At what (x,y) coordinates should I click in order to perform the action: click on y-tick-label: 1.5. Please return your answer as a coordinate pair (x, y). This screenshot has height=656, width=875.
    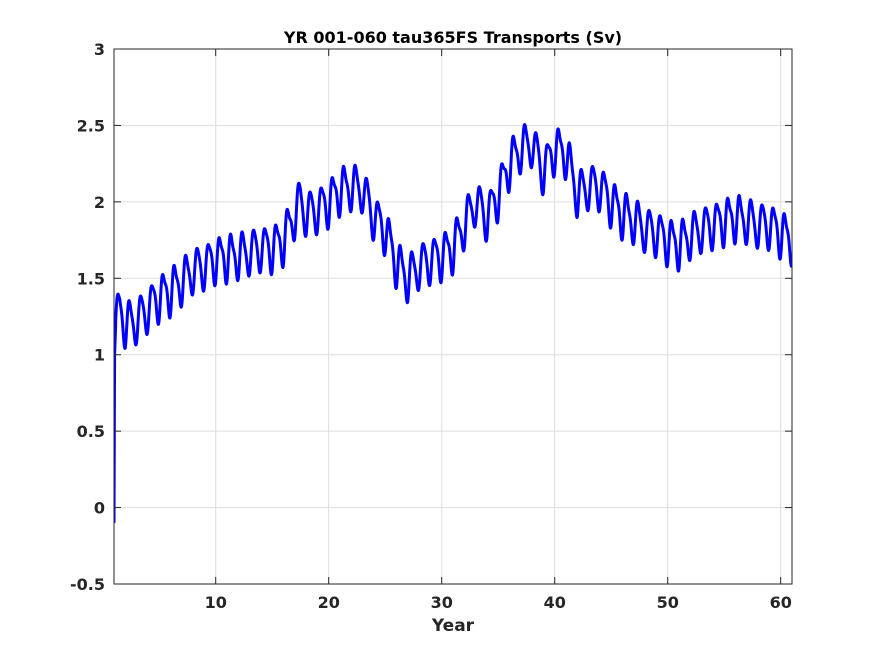
    Looking at the image, I should click on (91, 278).